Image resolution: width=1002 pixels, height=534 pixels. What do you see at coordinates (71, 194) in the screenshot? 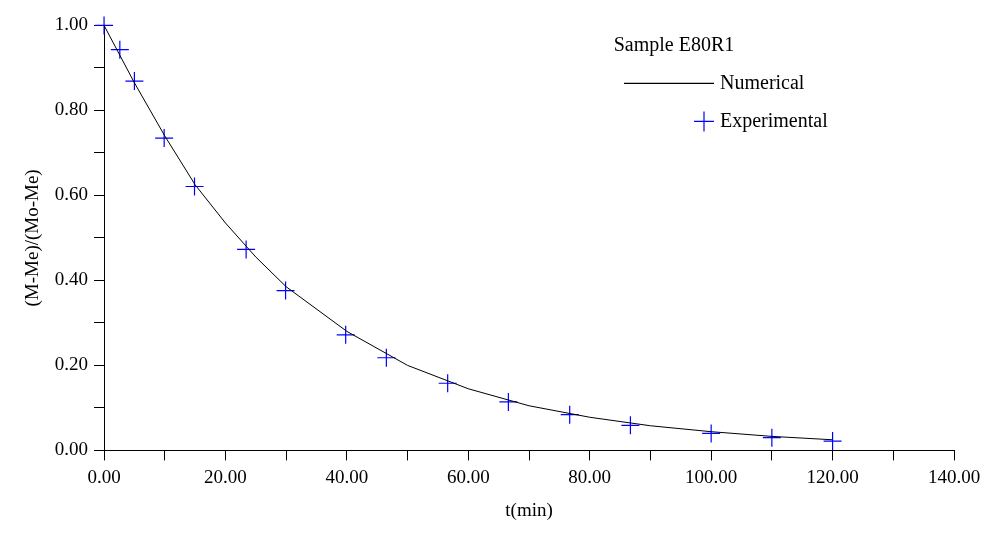
I see `y-tick-label: 0.60` at bounding box center [71, 194].